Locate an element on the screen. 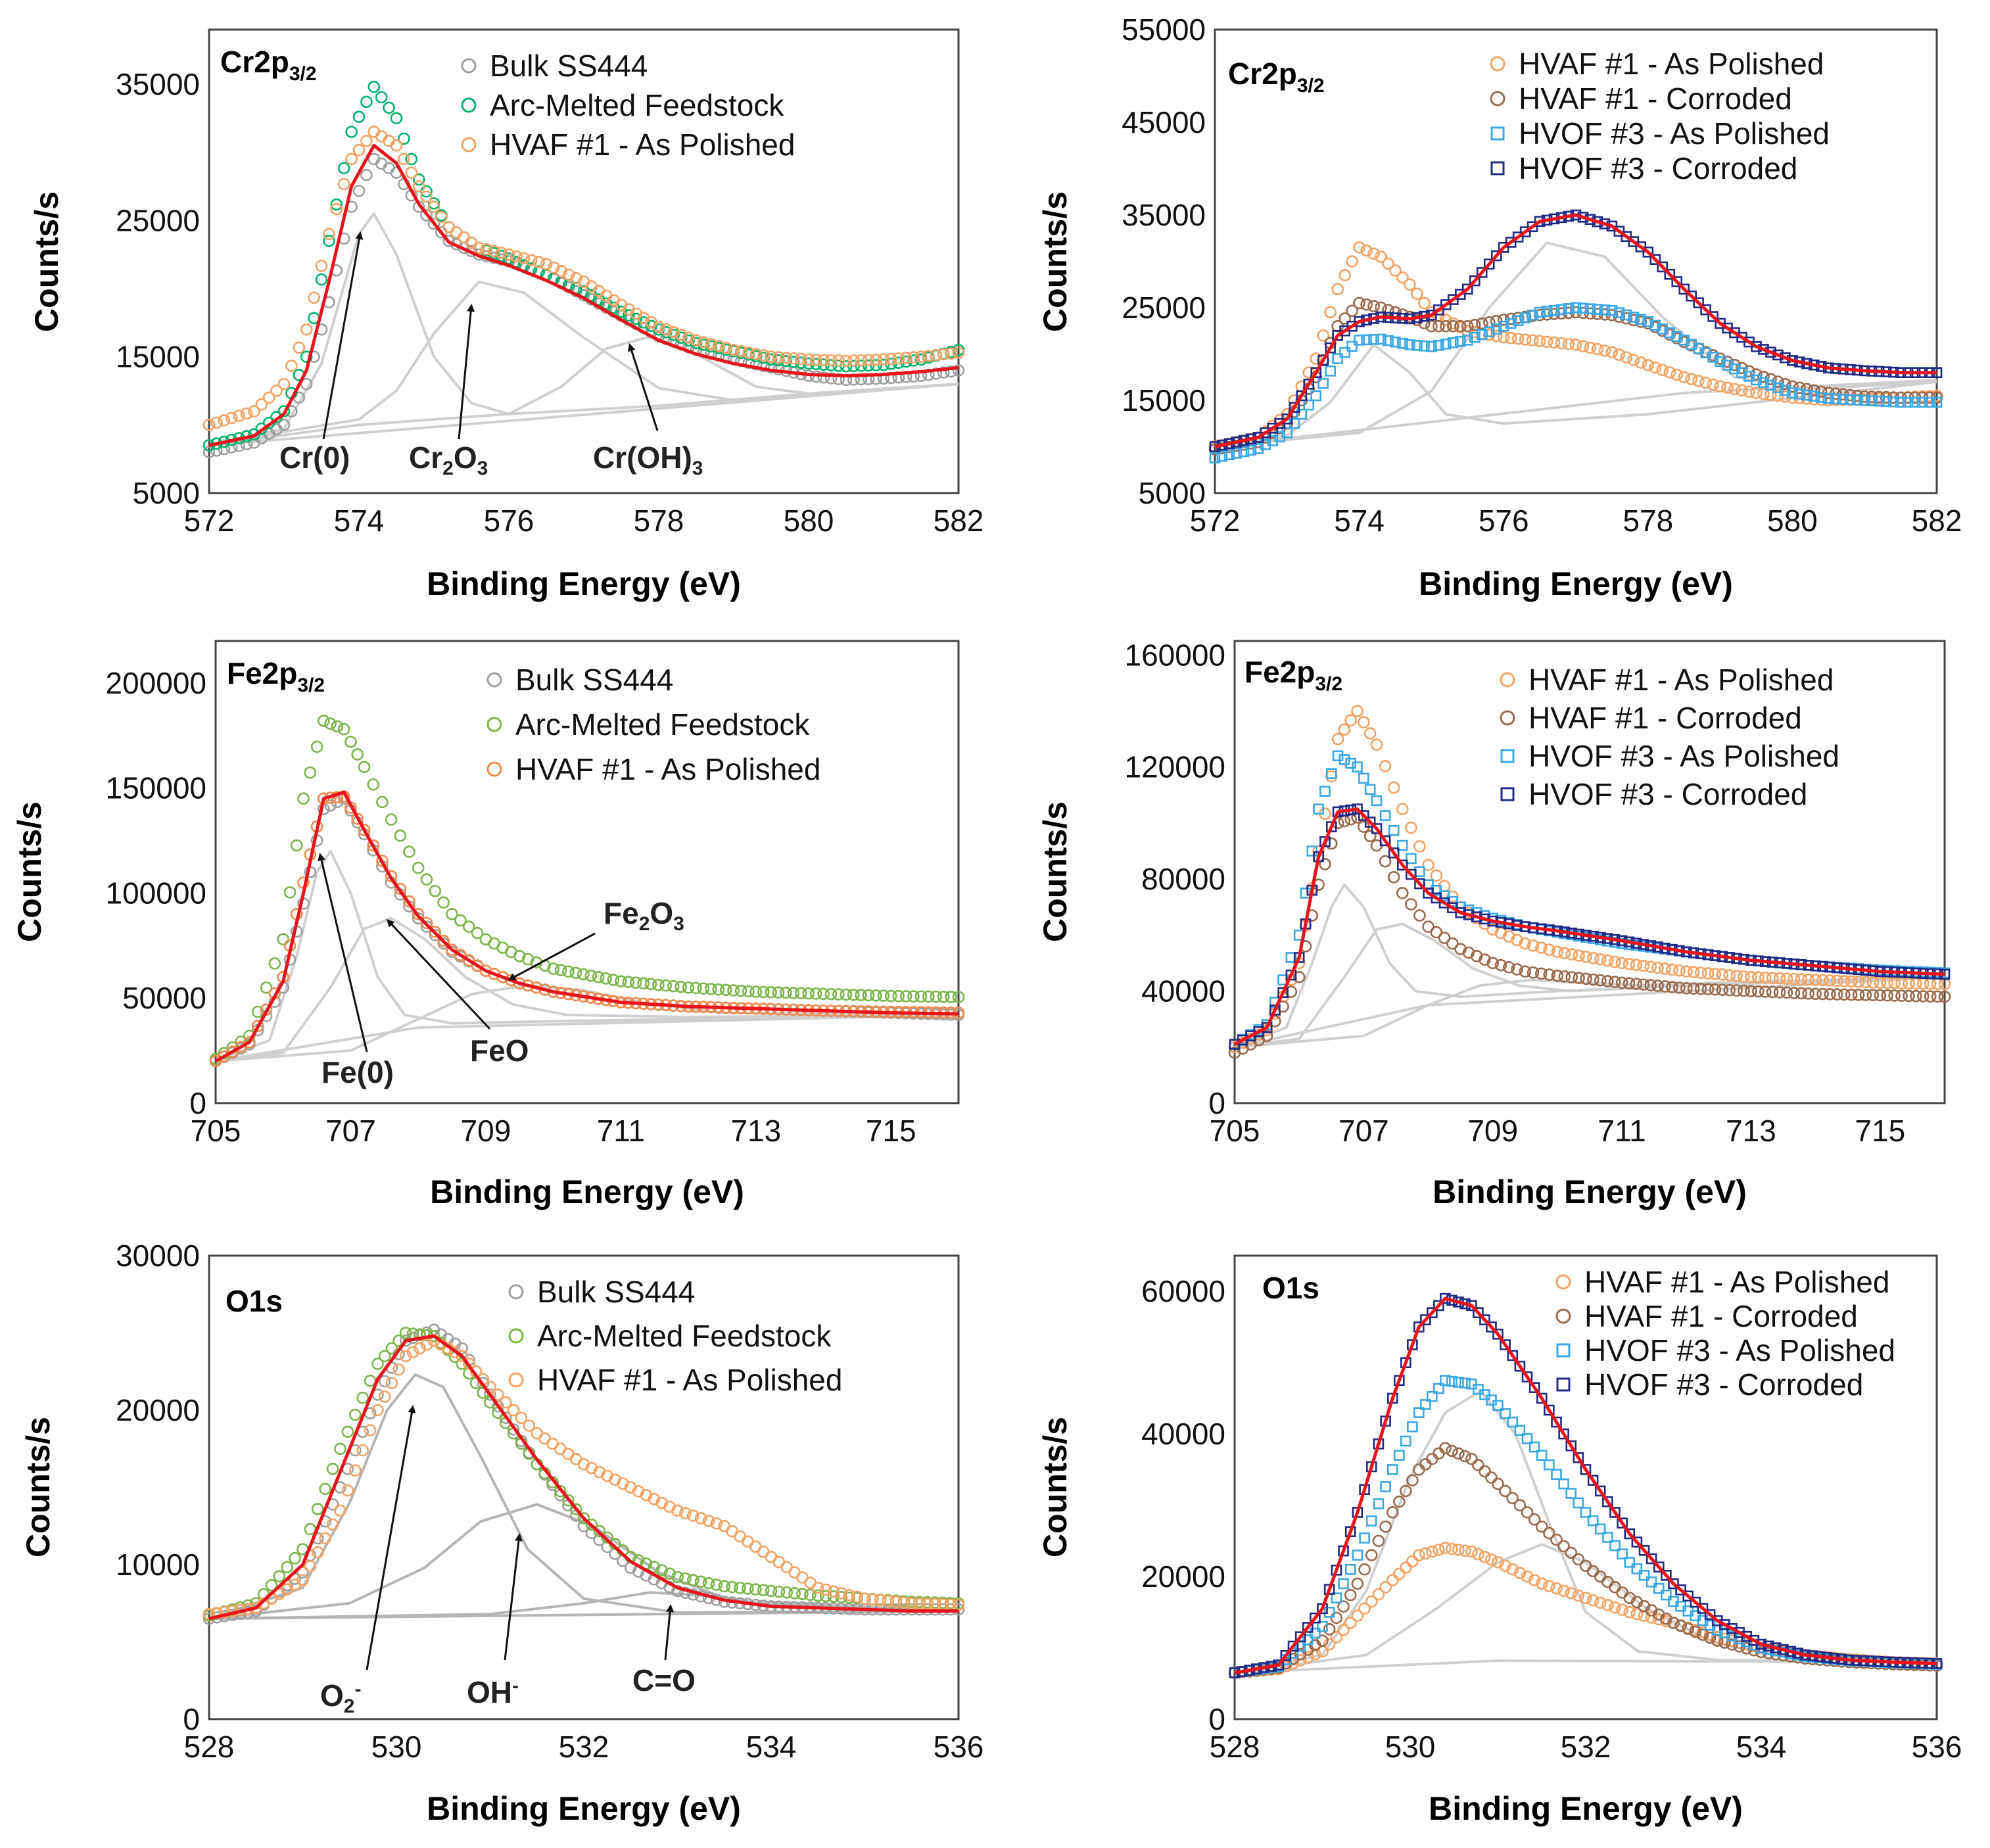  legend-label: HVAF #1 - Corroded is located at coordinates (1721, 1316).